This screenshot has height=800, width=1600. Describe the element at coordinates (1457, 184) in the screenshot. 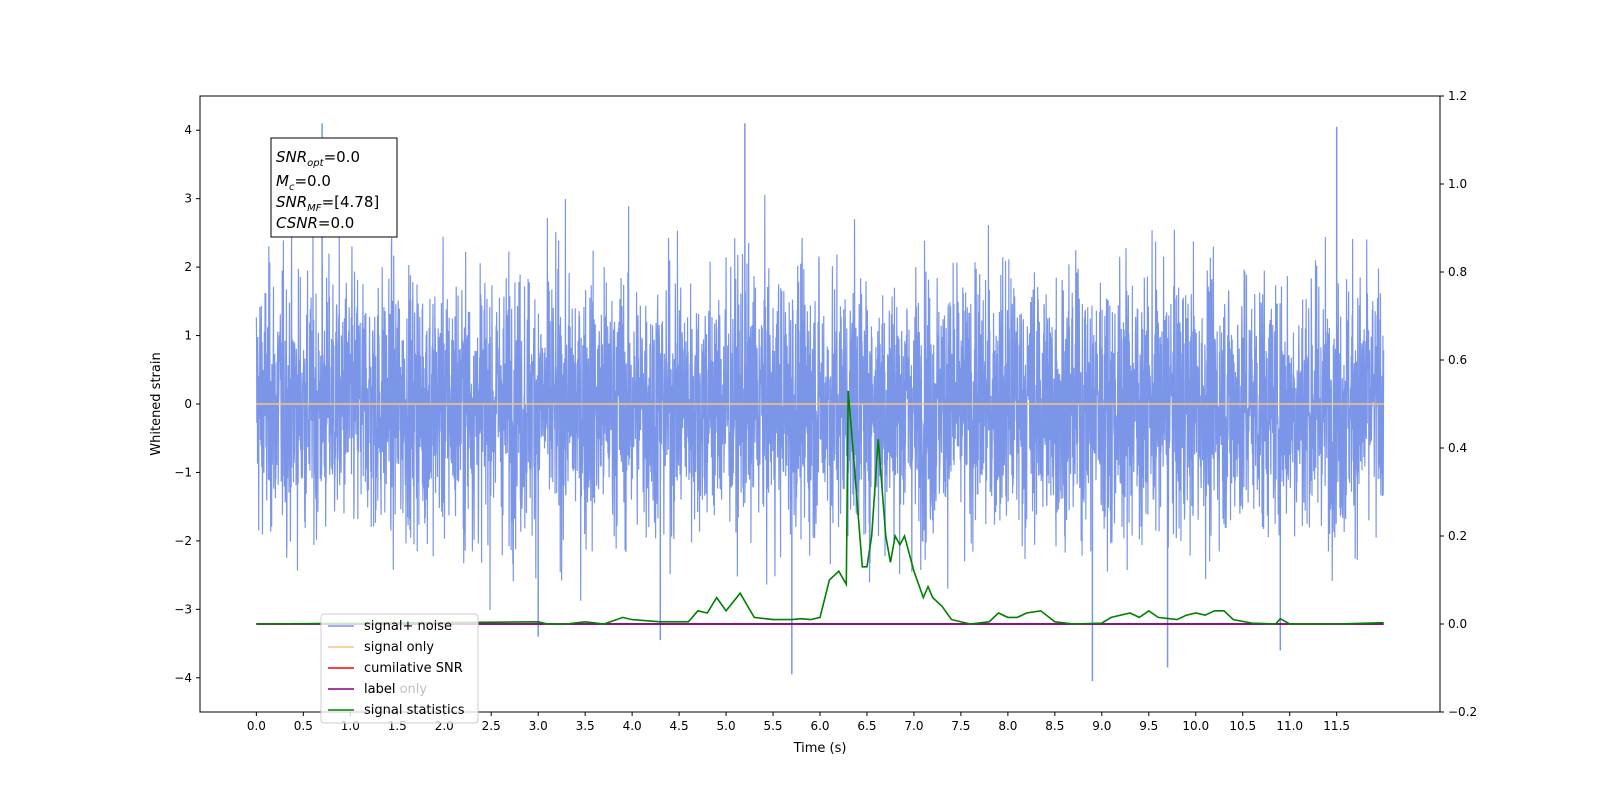

I see `y2-tick-label: 1.0` at that location.